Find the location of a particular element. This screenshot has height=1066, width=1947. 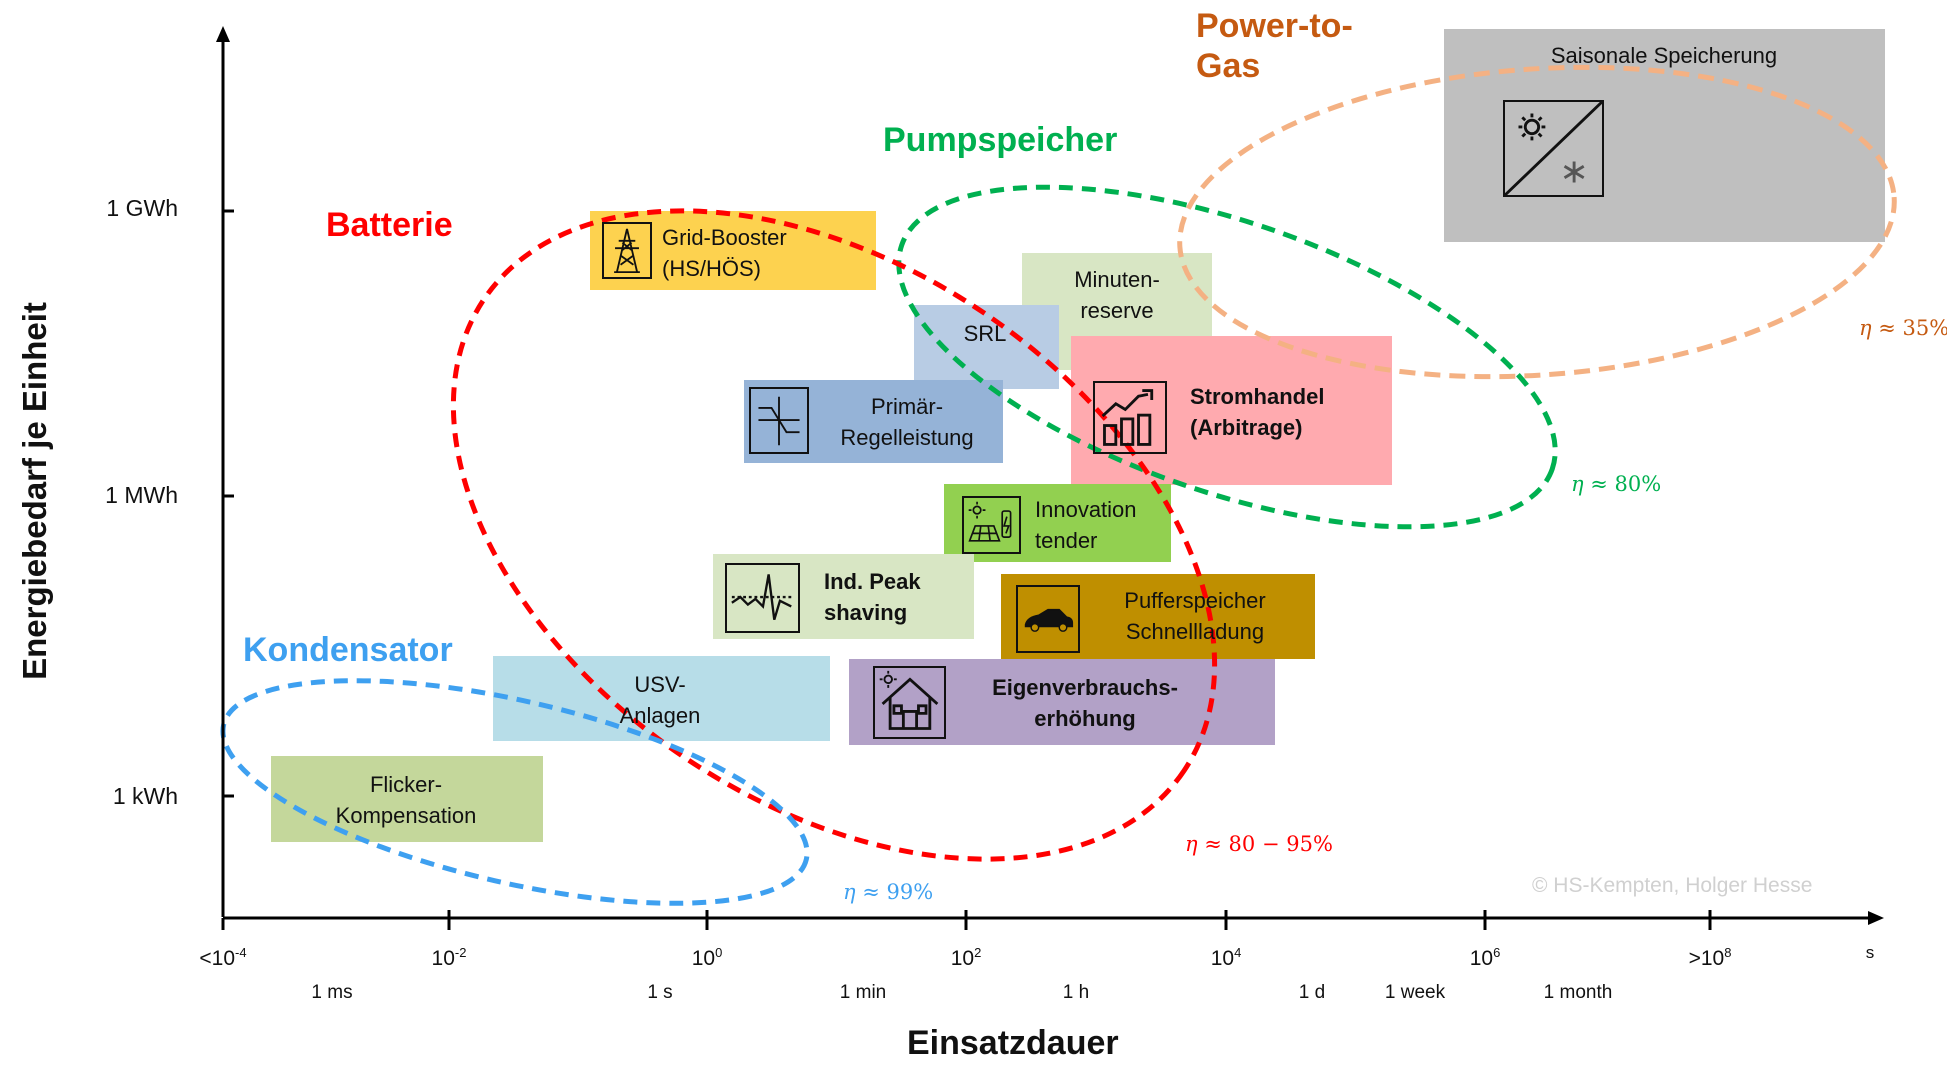

x-tick-base: <10 is located at coordinates (217, 958).